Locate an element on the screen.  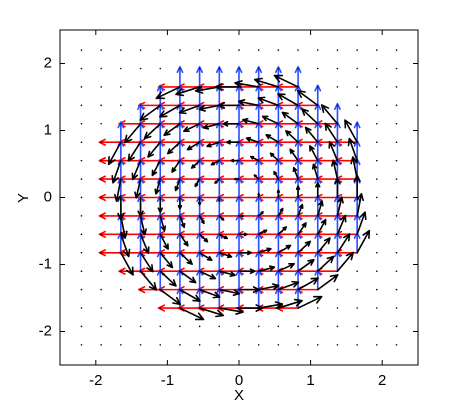
x-tick-label: 0 is located at coordinates (239, 380).